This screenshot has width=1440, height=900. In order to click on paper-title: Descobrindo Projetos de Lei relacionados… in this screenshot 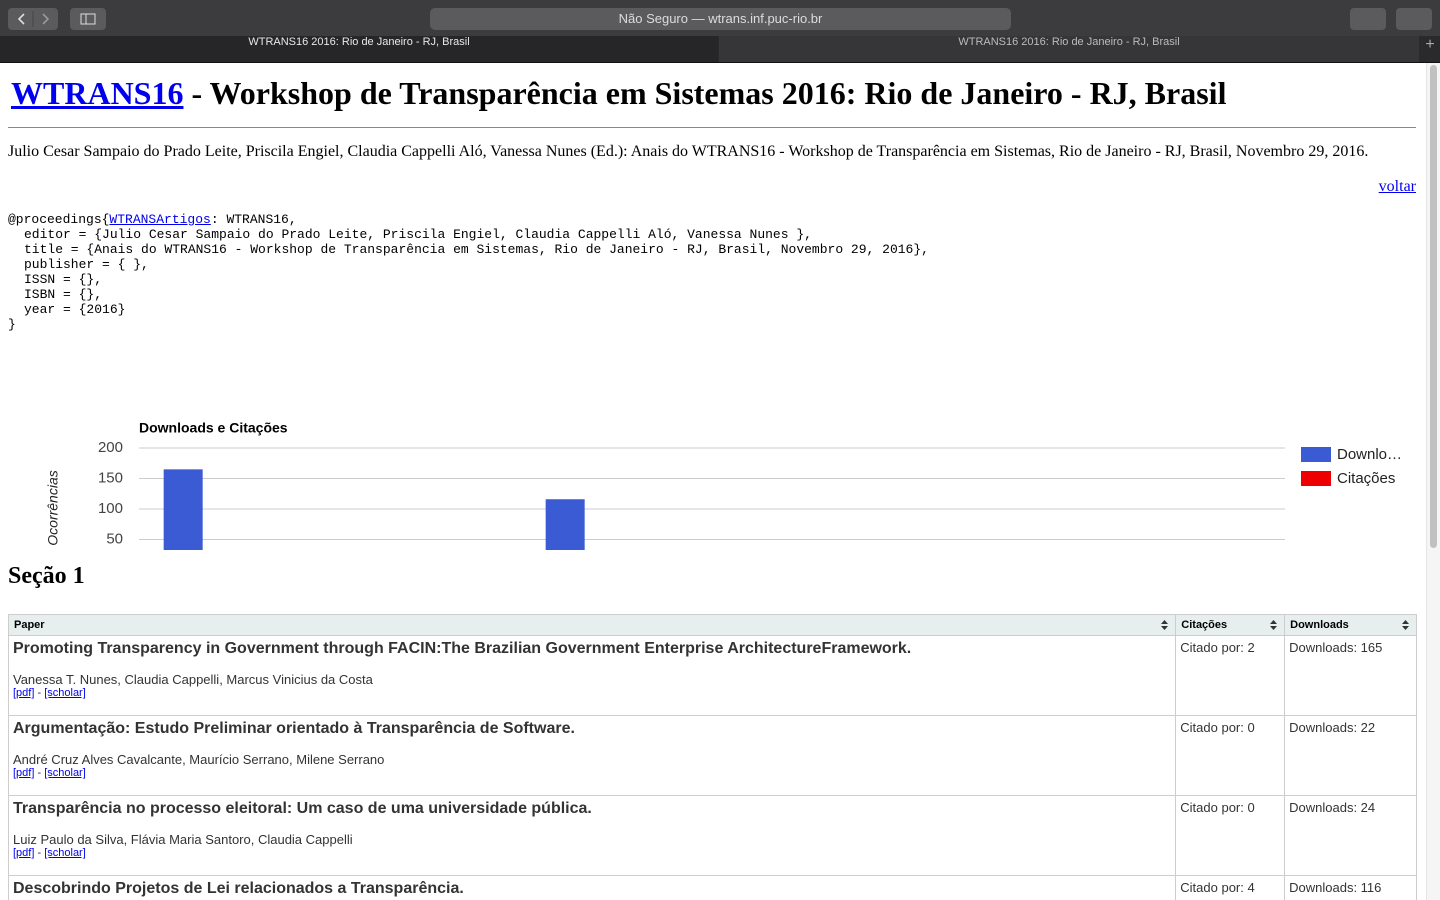, I will do `click(238, 888)`.